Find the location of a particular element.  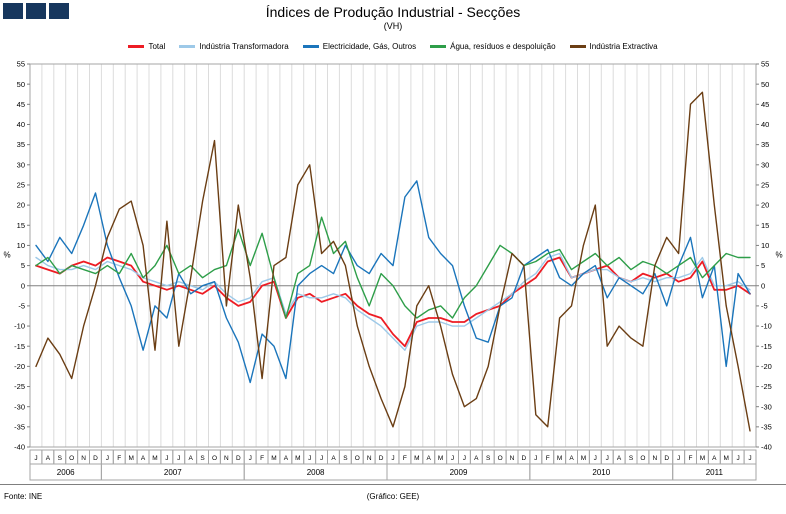

legend-swatch-total is located at coordinates (136, 46).